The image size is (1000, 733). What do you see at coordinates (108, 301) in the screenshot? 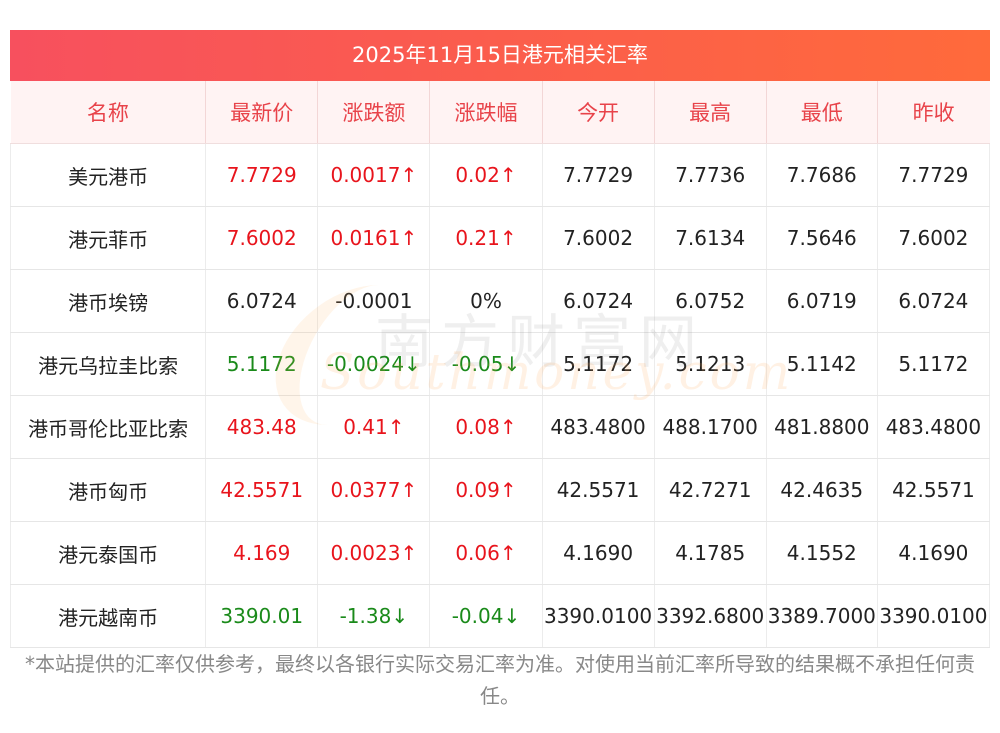
I see `cell-name: 港币埃镑` at bounding box center [108, 301].